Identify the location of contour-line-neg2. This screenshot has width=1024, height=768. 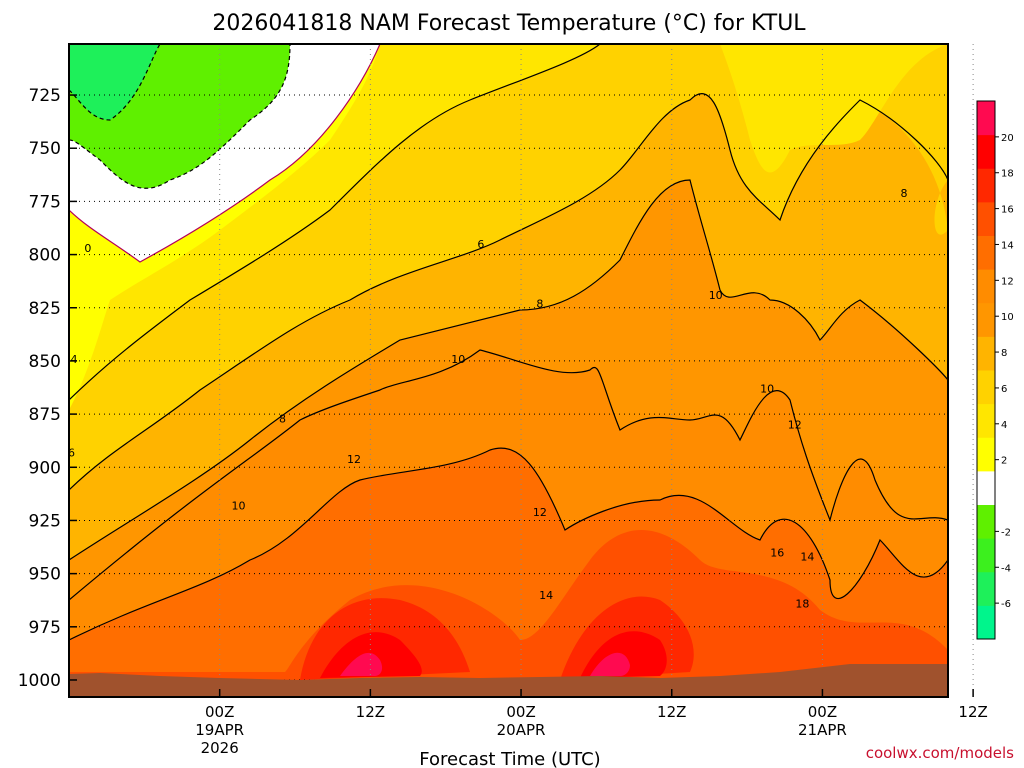
(180, 116).